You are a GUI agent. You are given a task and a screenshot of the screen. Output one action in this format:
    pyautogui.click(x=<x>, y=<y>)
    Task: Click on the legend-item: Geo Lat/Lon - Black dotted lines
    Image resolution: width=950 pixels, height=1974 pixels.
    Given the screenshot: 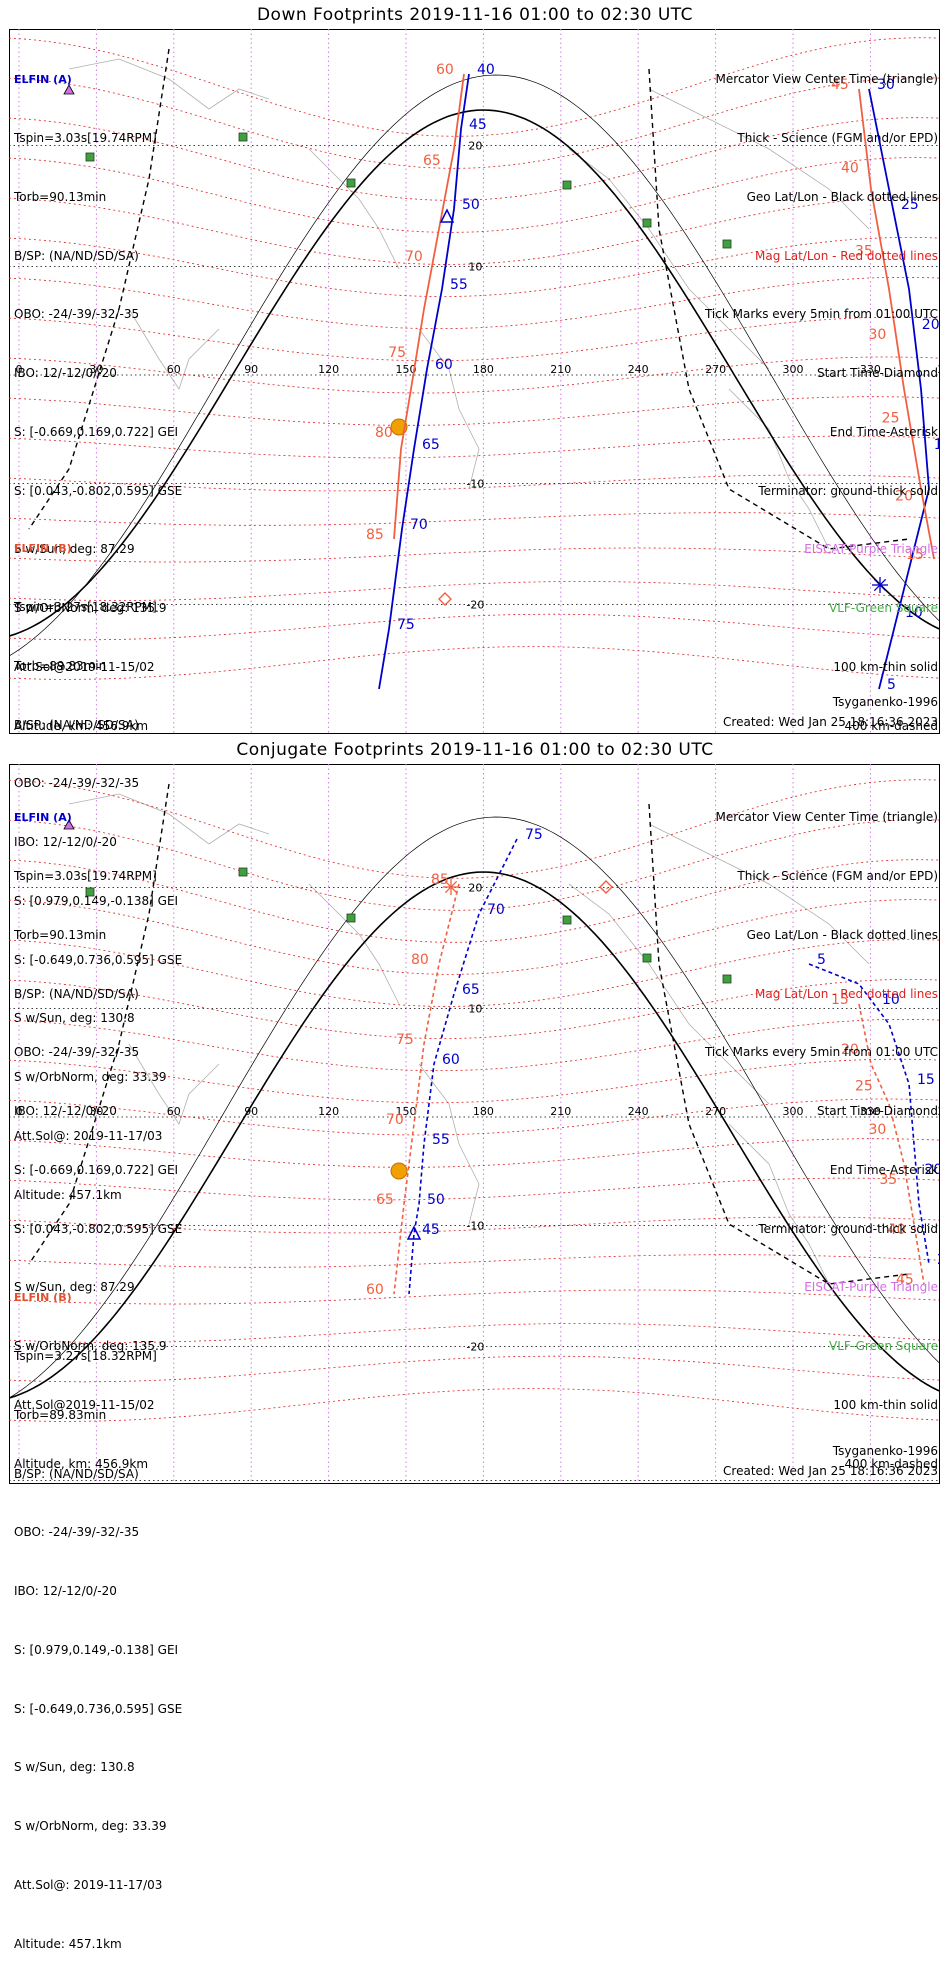 What is the action you would take?
    pyautogui.click(x=842, y=934)
    